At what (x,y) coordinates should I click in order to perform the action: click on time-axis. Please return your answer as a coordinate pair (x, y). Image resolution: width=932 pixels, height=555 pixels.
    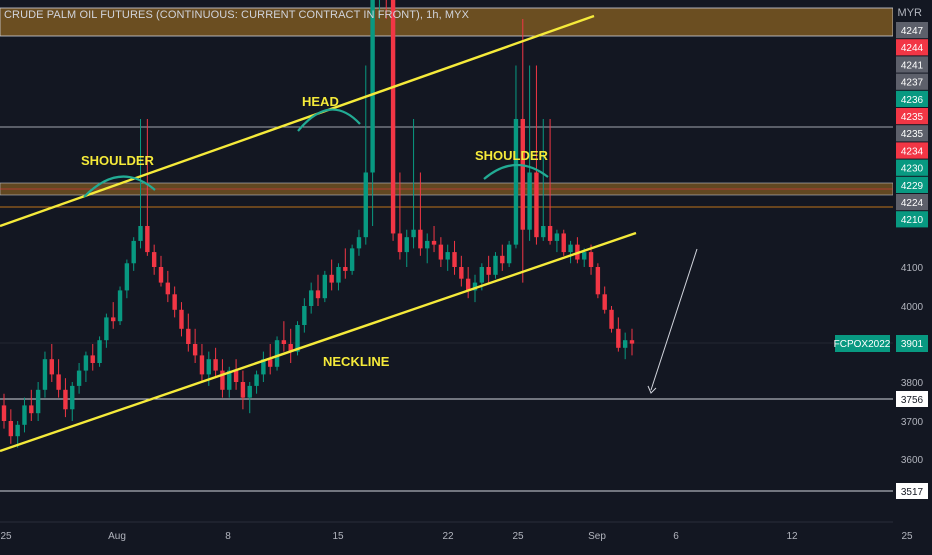
    Looking at the image, I should click on (446, 536).